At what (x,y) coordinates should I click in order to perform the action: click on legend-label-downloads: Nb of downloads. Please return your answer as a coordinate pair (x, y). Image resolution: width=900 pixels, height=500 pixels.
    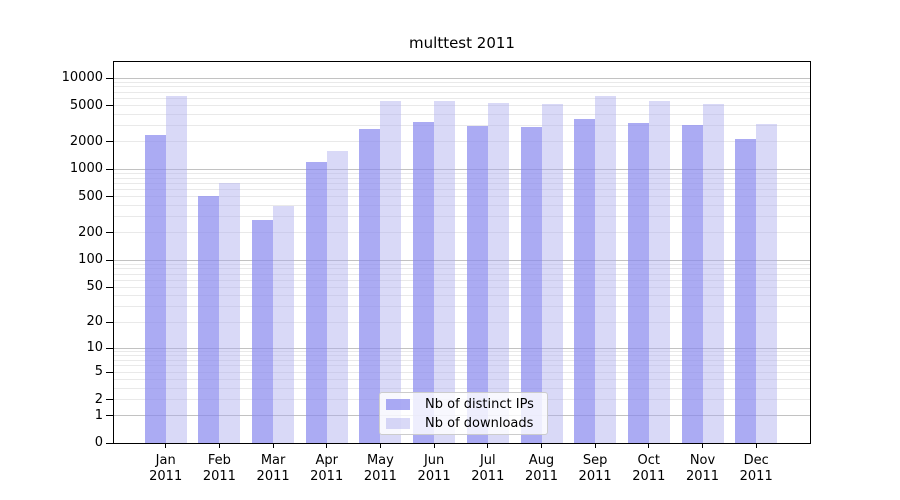
    Looking at the image, I should click on (479, 423).